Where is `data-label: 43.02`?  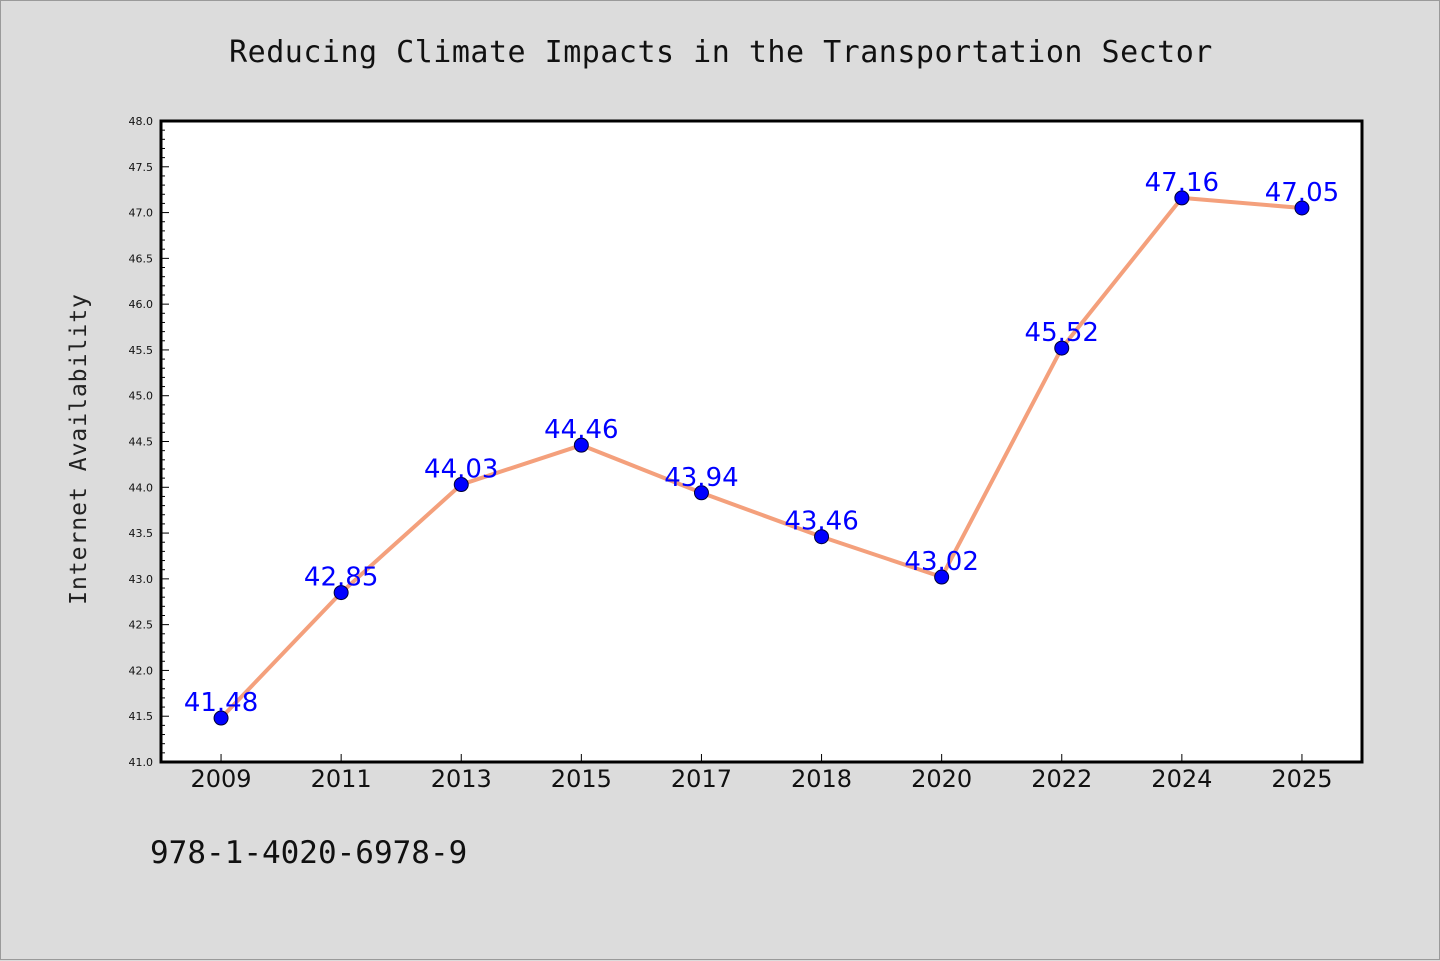
data-label: 43.02 is located at coordinates (941, 562).